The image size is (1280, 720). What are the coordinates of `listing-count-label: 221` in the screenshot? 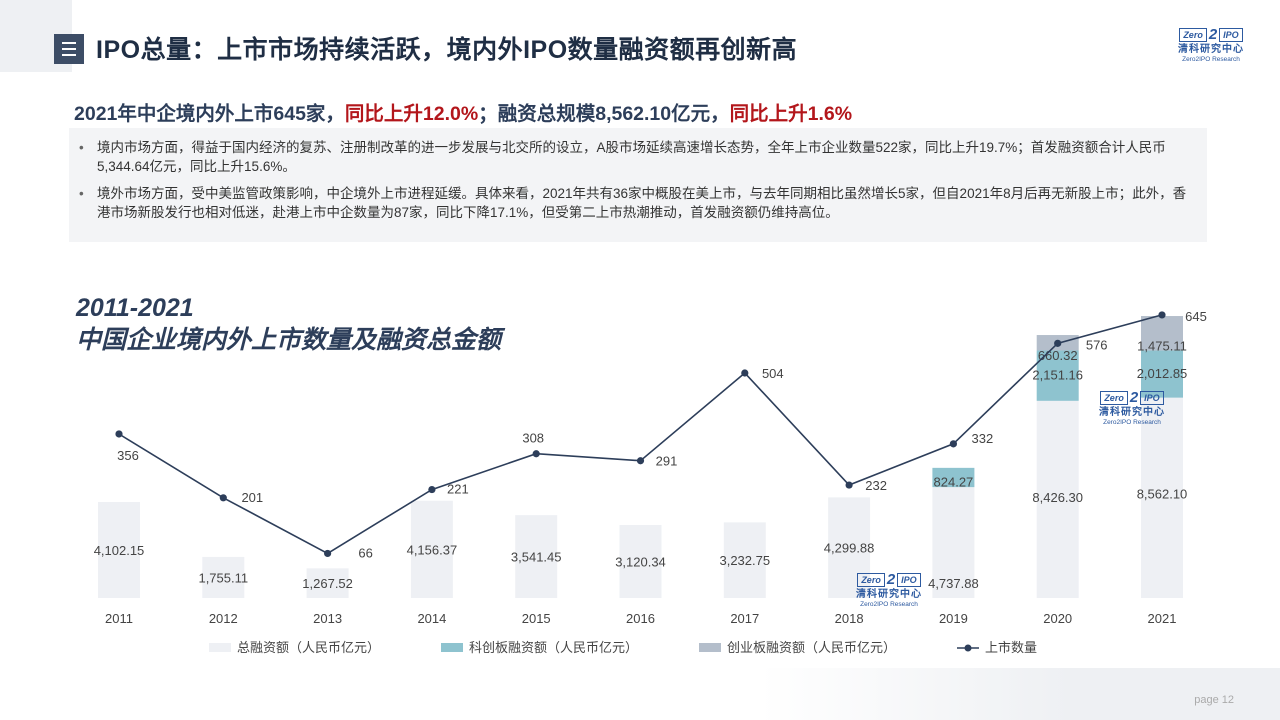 It's located at (458, 489).